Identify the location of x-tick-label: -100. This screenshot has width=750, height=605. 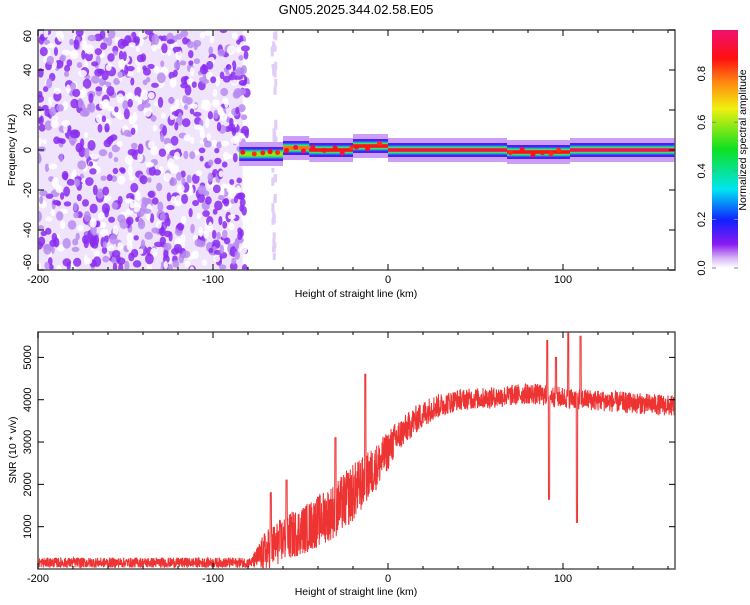
(213, 579).